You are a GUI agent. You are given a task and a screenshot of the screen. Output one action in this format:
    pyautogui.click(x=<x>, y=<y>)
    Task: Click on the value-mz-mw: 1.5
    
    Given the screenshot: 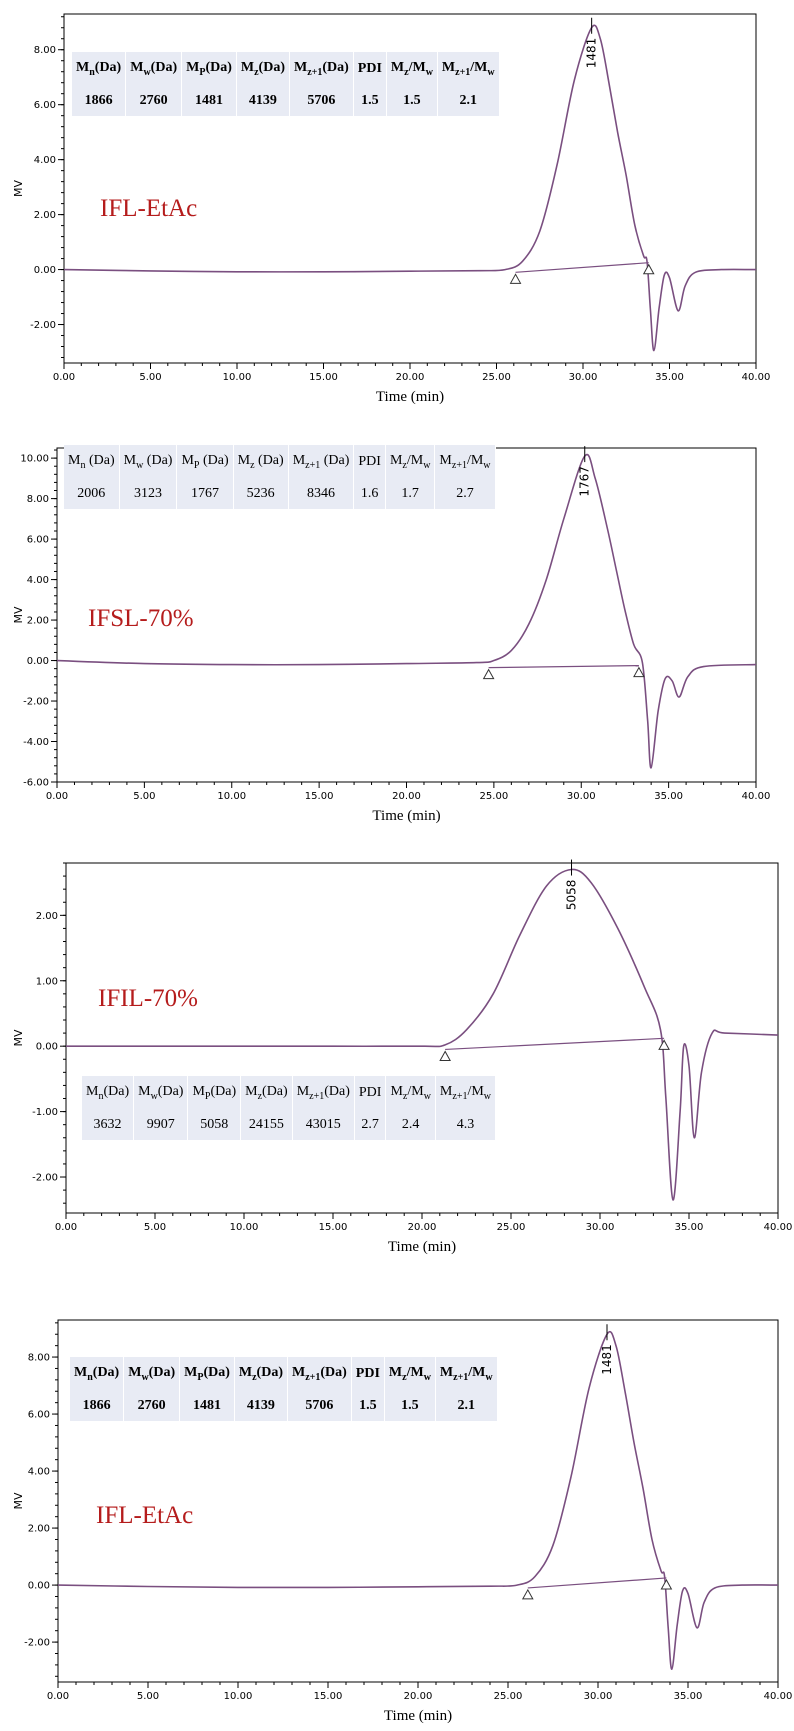 What is the action you would take?
    pyautogui.click(x=409, y=1406)
    